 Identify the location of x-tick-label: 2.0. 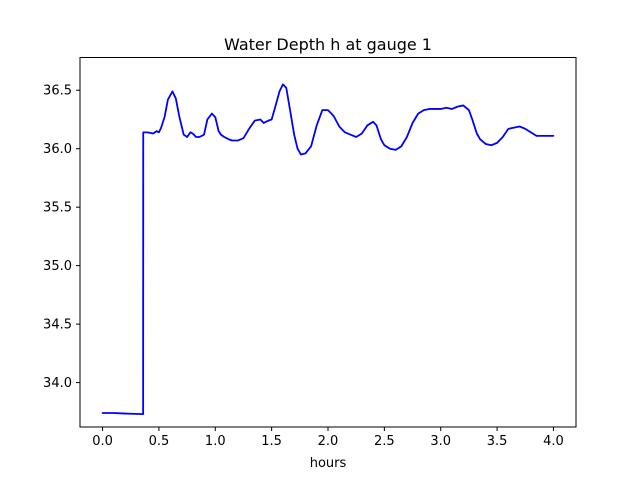
(328, 441).